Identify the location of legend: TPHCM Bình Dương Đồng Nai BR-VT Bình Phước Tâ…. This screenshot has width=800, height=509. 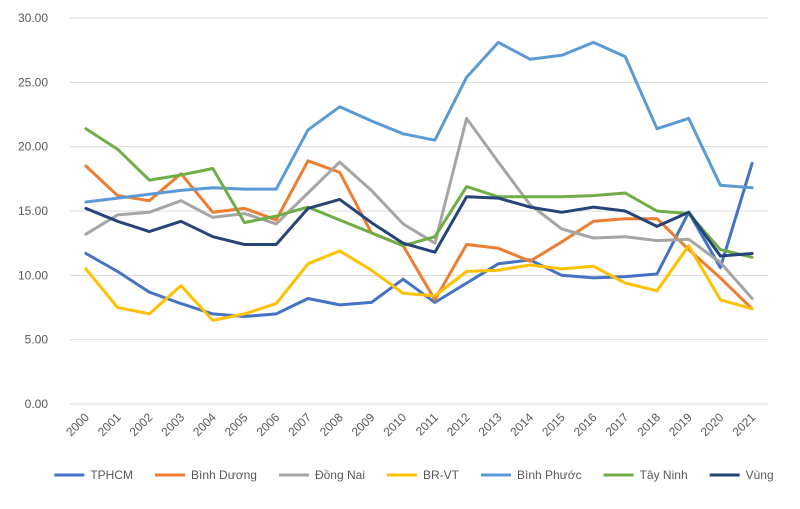
(414, 475).